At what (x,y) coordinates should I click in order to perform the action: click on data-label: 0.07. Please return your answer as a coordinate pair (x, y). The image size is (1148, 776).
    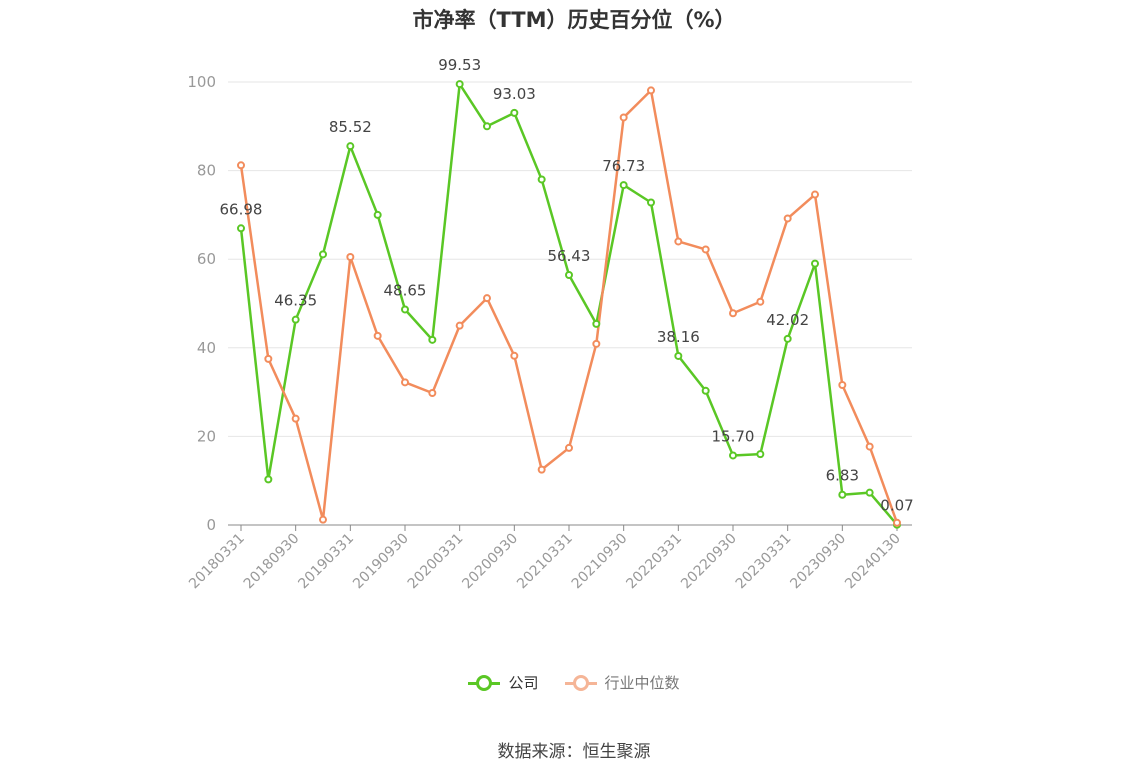
    Looking at the image, I should click on (896, 506).